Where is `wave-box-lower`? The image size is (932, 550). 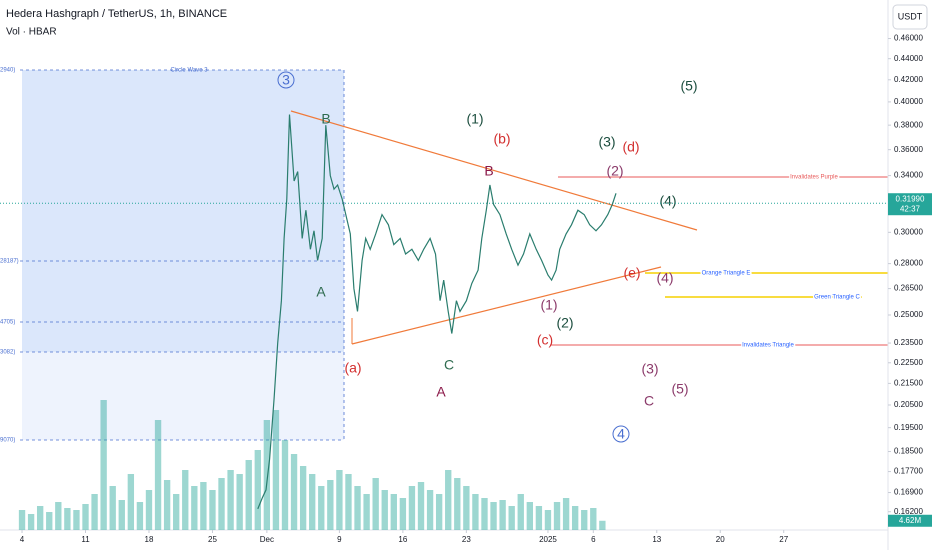
wave-box-lower is located at coordinates (183, 396).